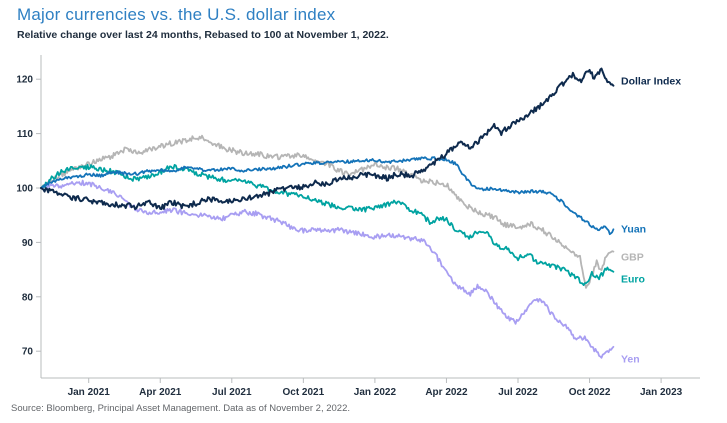  What do you see at coordinates (24, 189) in the screenshot?
I see `y-tick-label: 100` at bounding box center [24, 189].